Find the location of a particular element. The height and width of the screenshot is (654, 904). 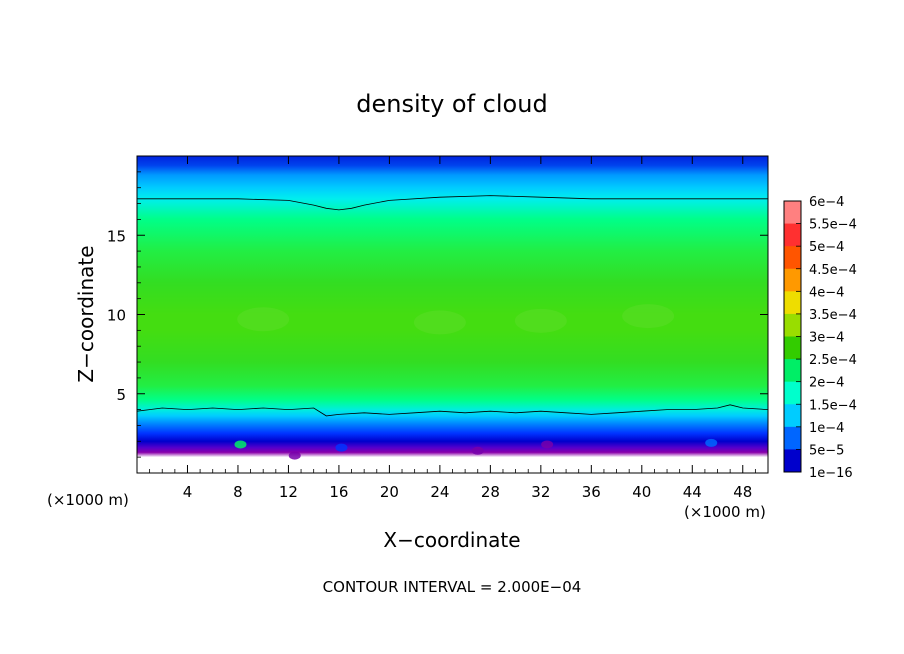

x-tick-label: 8 is located at coordinates (238, 492).